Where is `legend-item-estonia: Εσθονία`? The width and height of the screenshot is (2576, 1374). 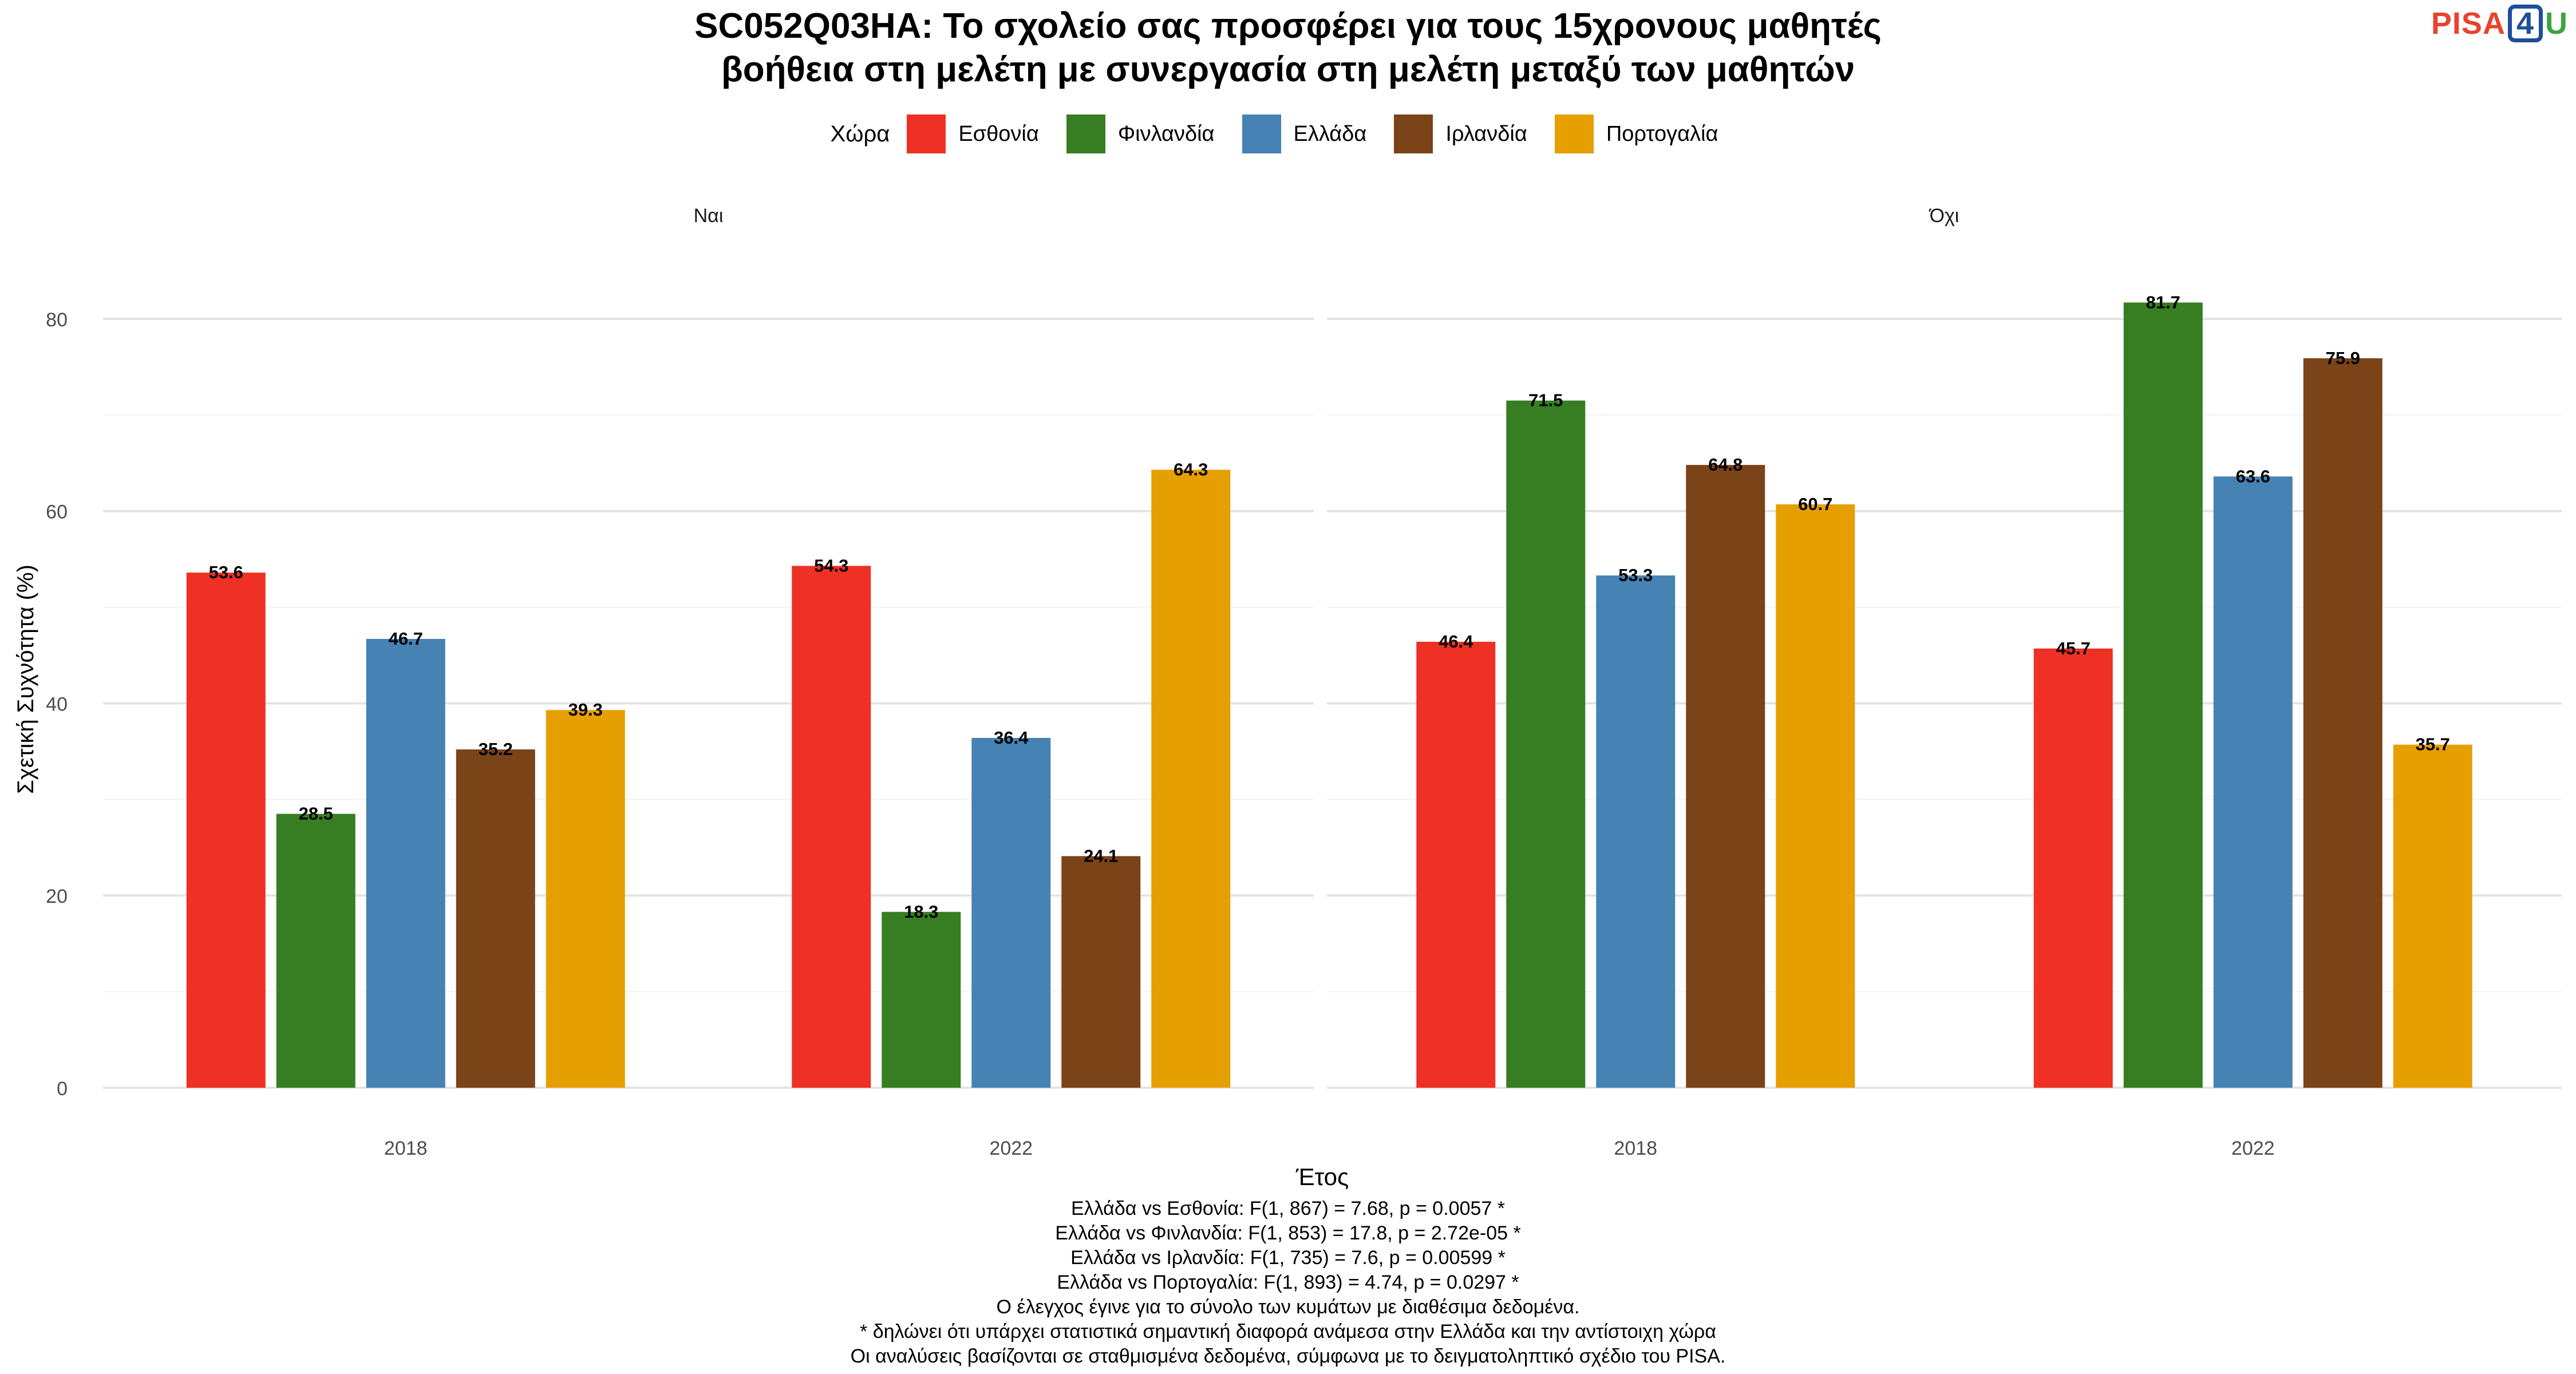 legend-item-estonia: Εσθονία is located at coordinates (973, 133).